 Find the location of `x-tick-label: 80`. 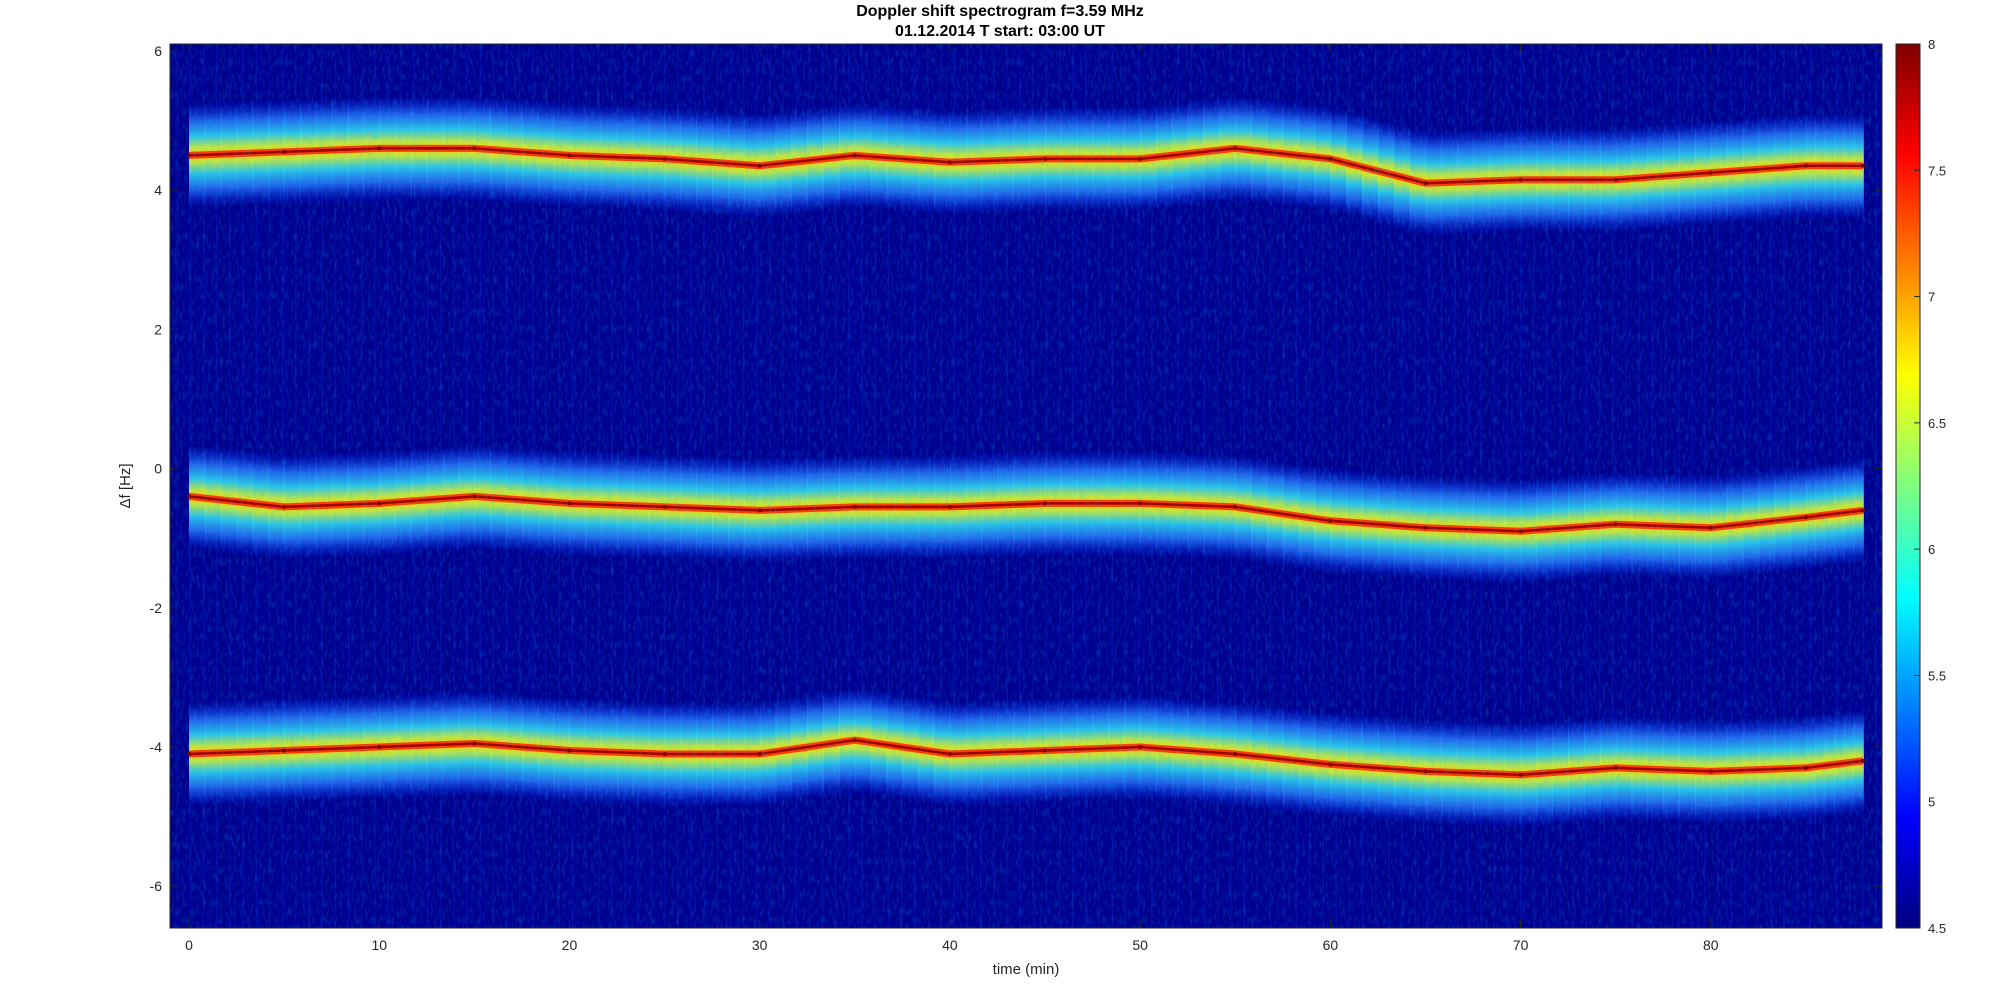

x-tick-label: 80 is located at coordinates (1711, 945).